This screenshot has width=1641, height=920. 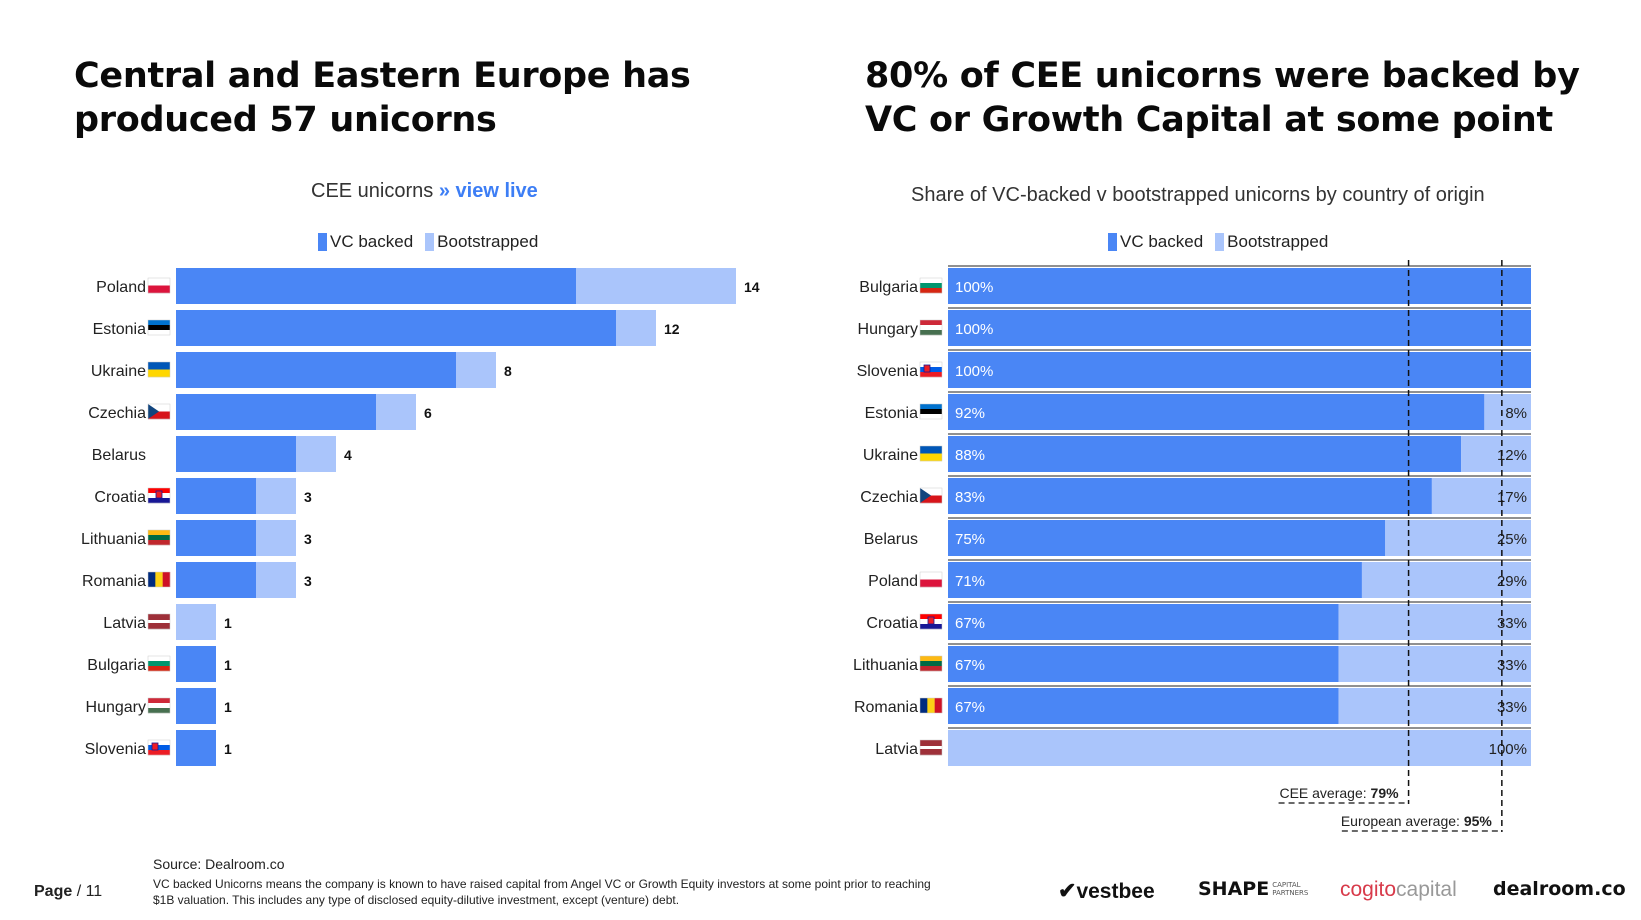 I want to click on category-label-slovenia: Slovenia, so click(x=887, y=371).